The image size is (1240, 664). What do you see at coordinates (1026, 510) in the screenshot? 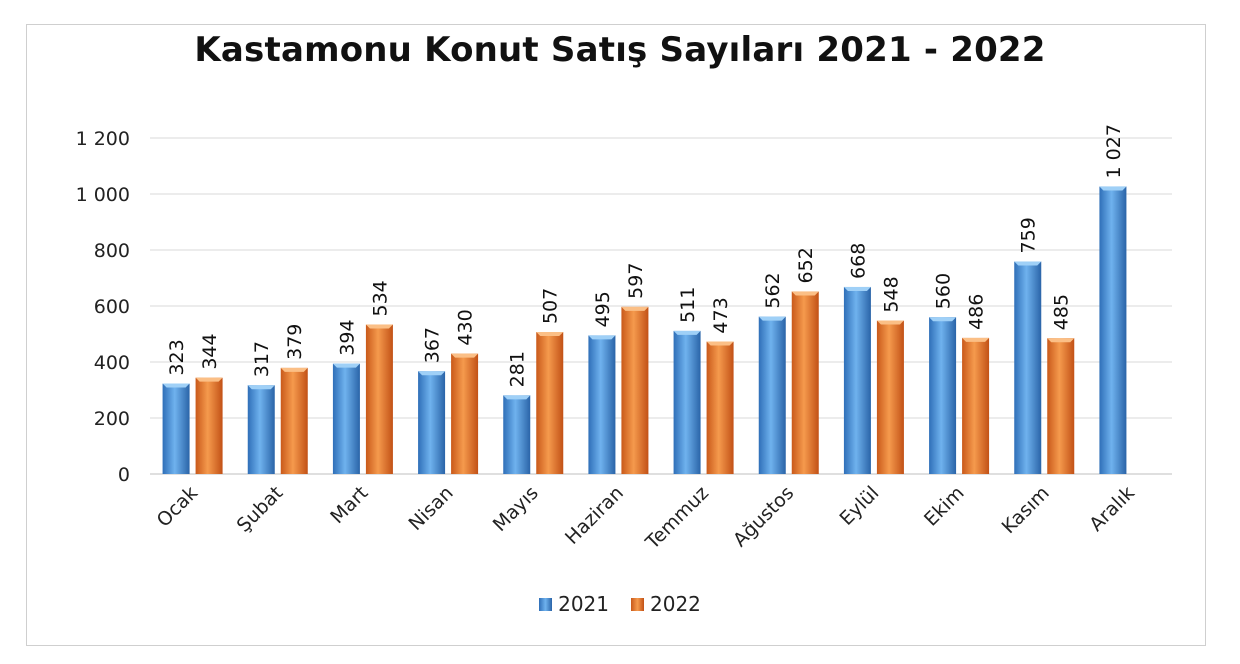
I see `x-tick-label: Kasım` at bounding box center [1026, 510].